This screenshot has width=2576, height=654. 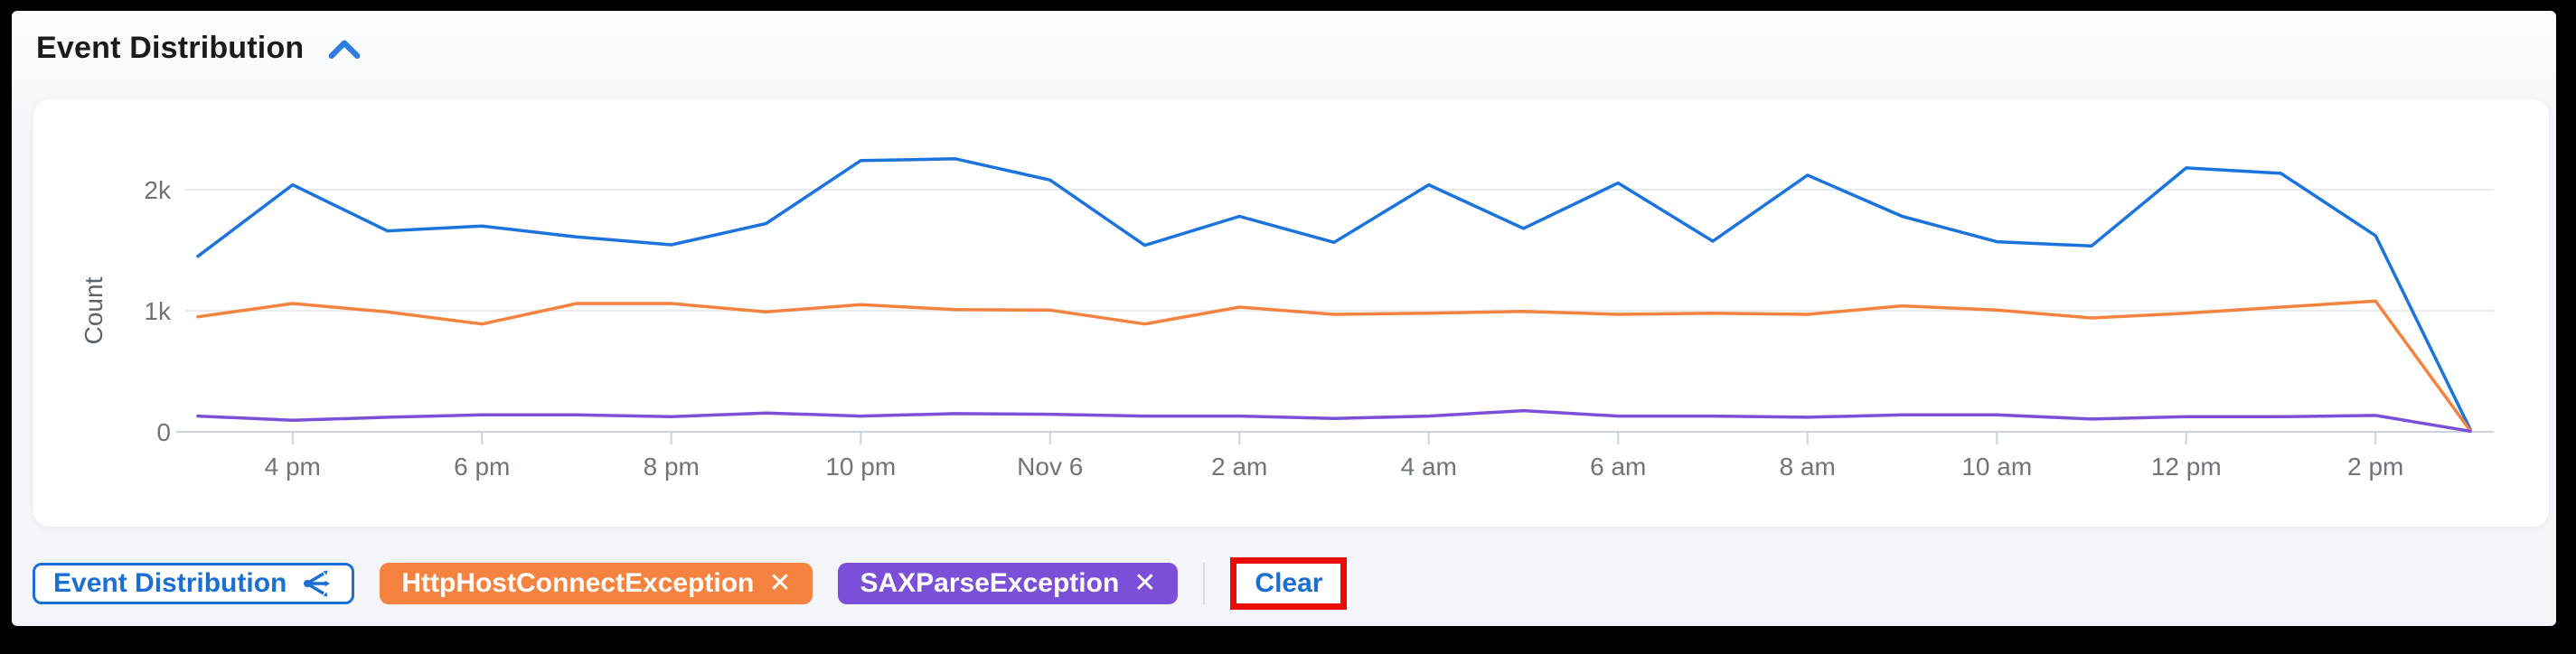 I want to click on svg-text: 1k, so click(x=158, y=311).